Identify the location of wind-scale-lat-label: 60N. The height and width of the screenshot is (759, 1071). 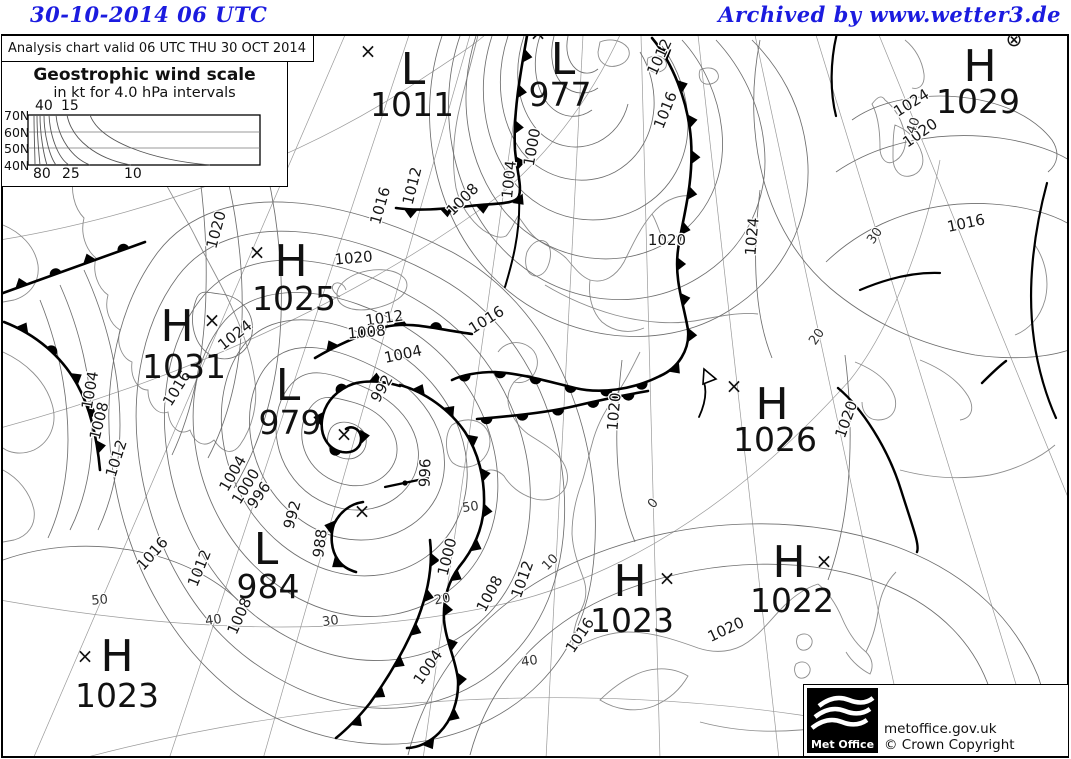
(17, 132).